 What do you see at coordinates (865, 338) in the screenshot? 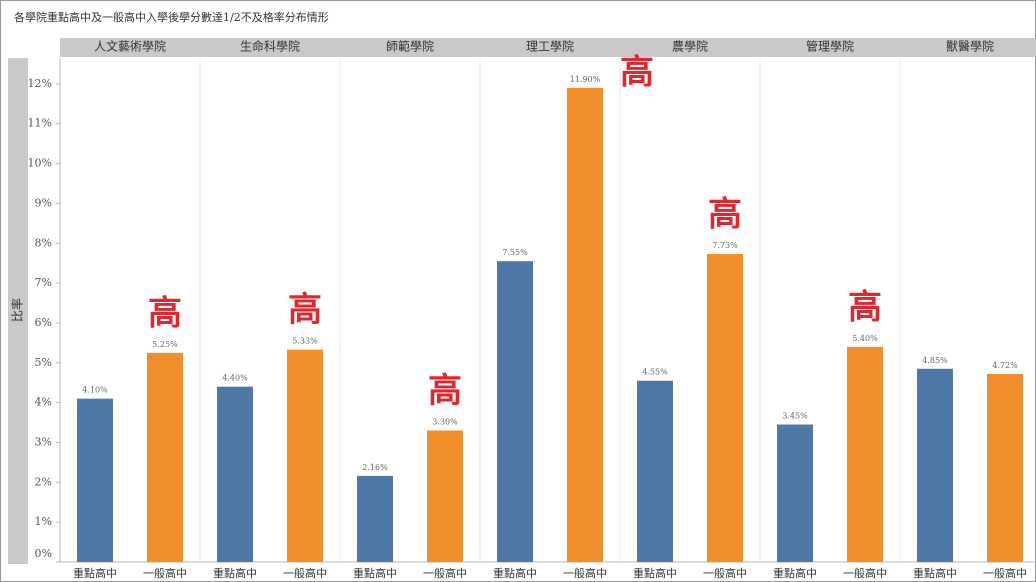
I see `value-label: 5.40%` at bounding box center [865, 338].